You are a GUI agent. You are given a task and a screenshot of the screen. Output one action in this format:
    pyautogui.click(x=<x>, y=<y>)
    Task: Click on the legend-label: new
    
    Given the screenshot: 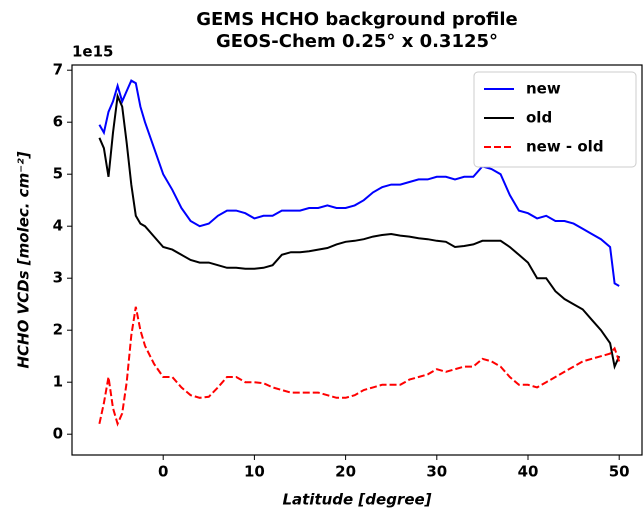 What is the action you would take?
    pyautogui.click(x=543, y=89)
    